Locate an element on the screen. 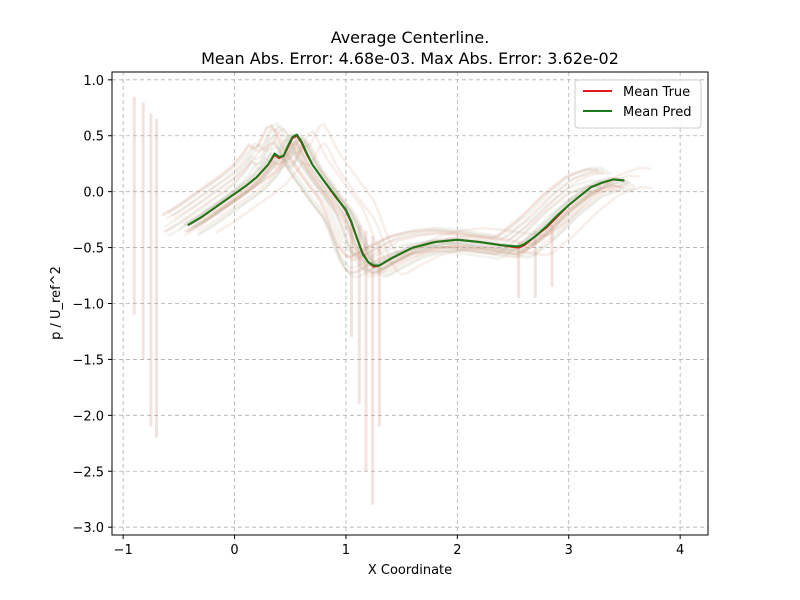 This screenshot has height=600, width=800. legend-label-mean-true: Mean True is located at coordinates (656, 92).